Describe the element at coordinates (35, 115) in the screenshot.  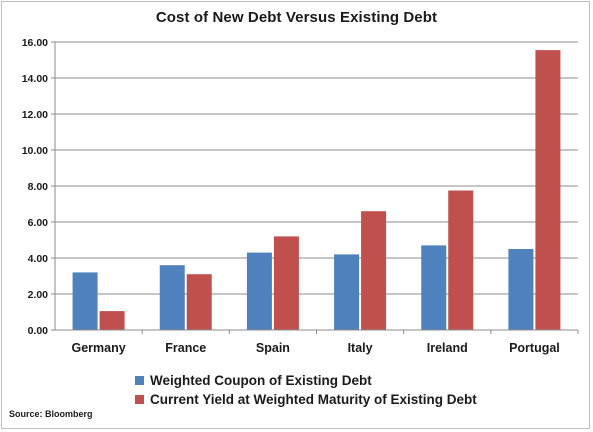
I see `y-tick-label: 12.00` at that location.